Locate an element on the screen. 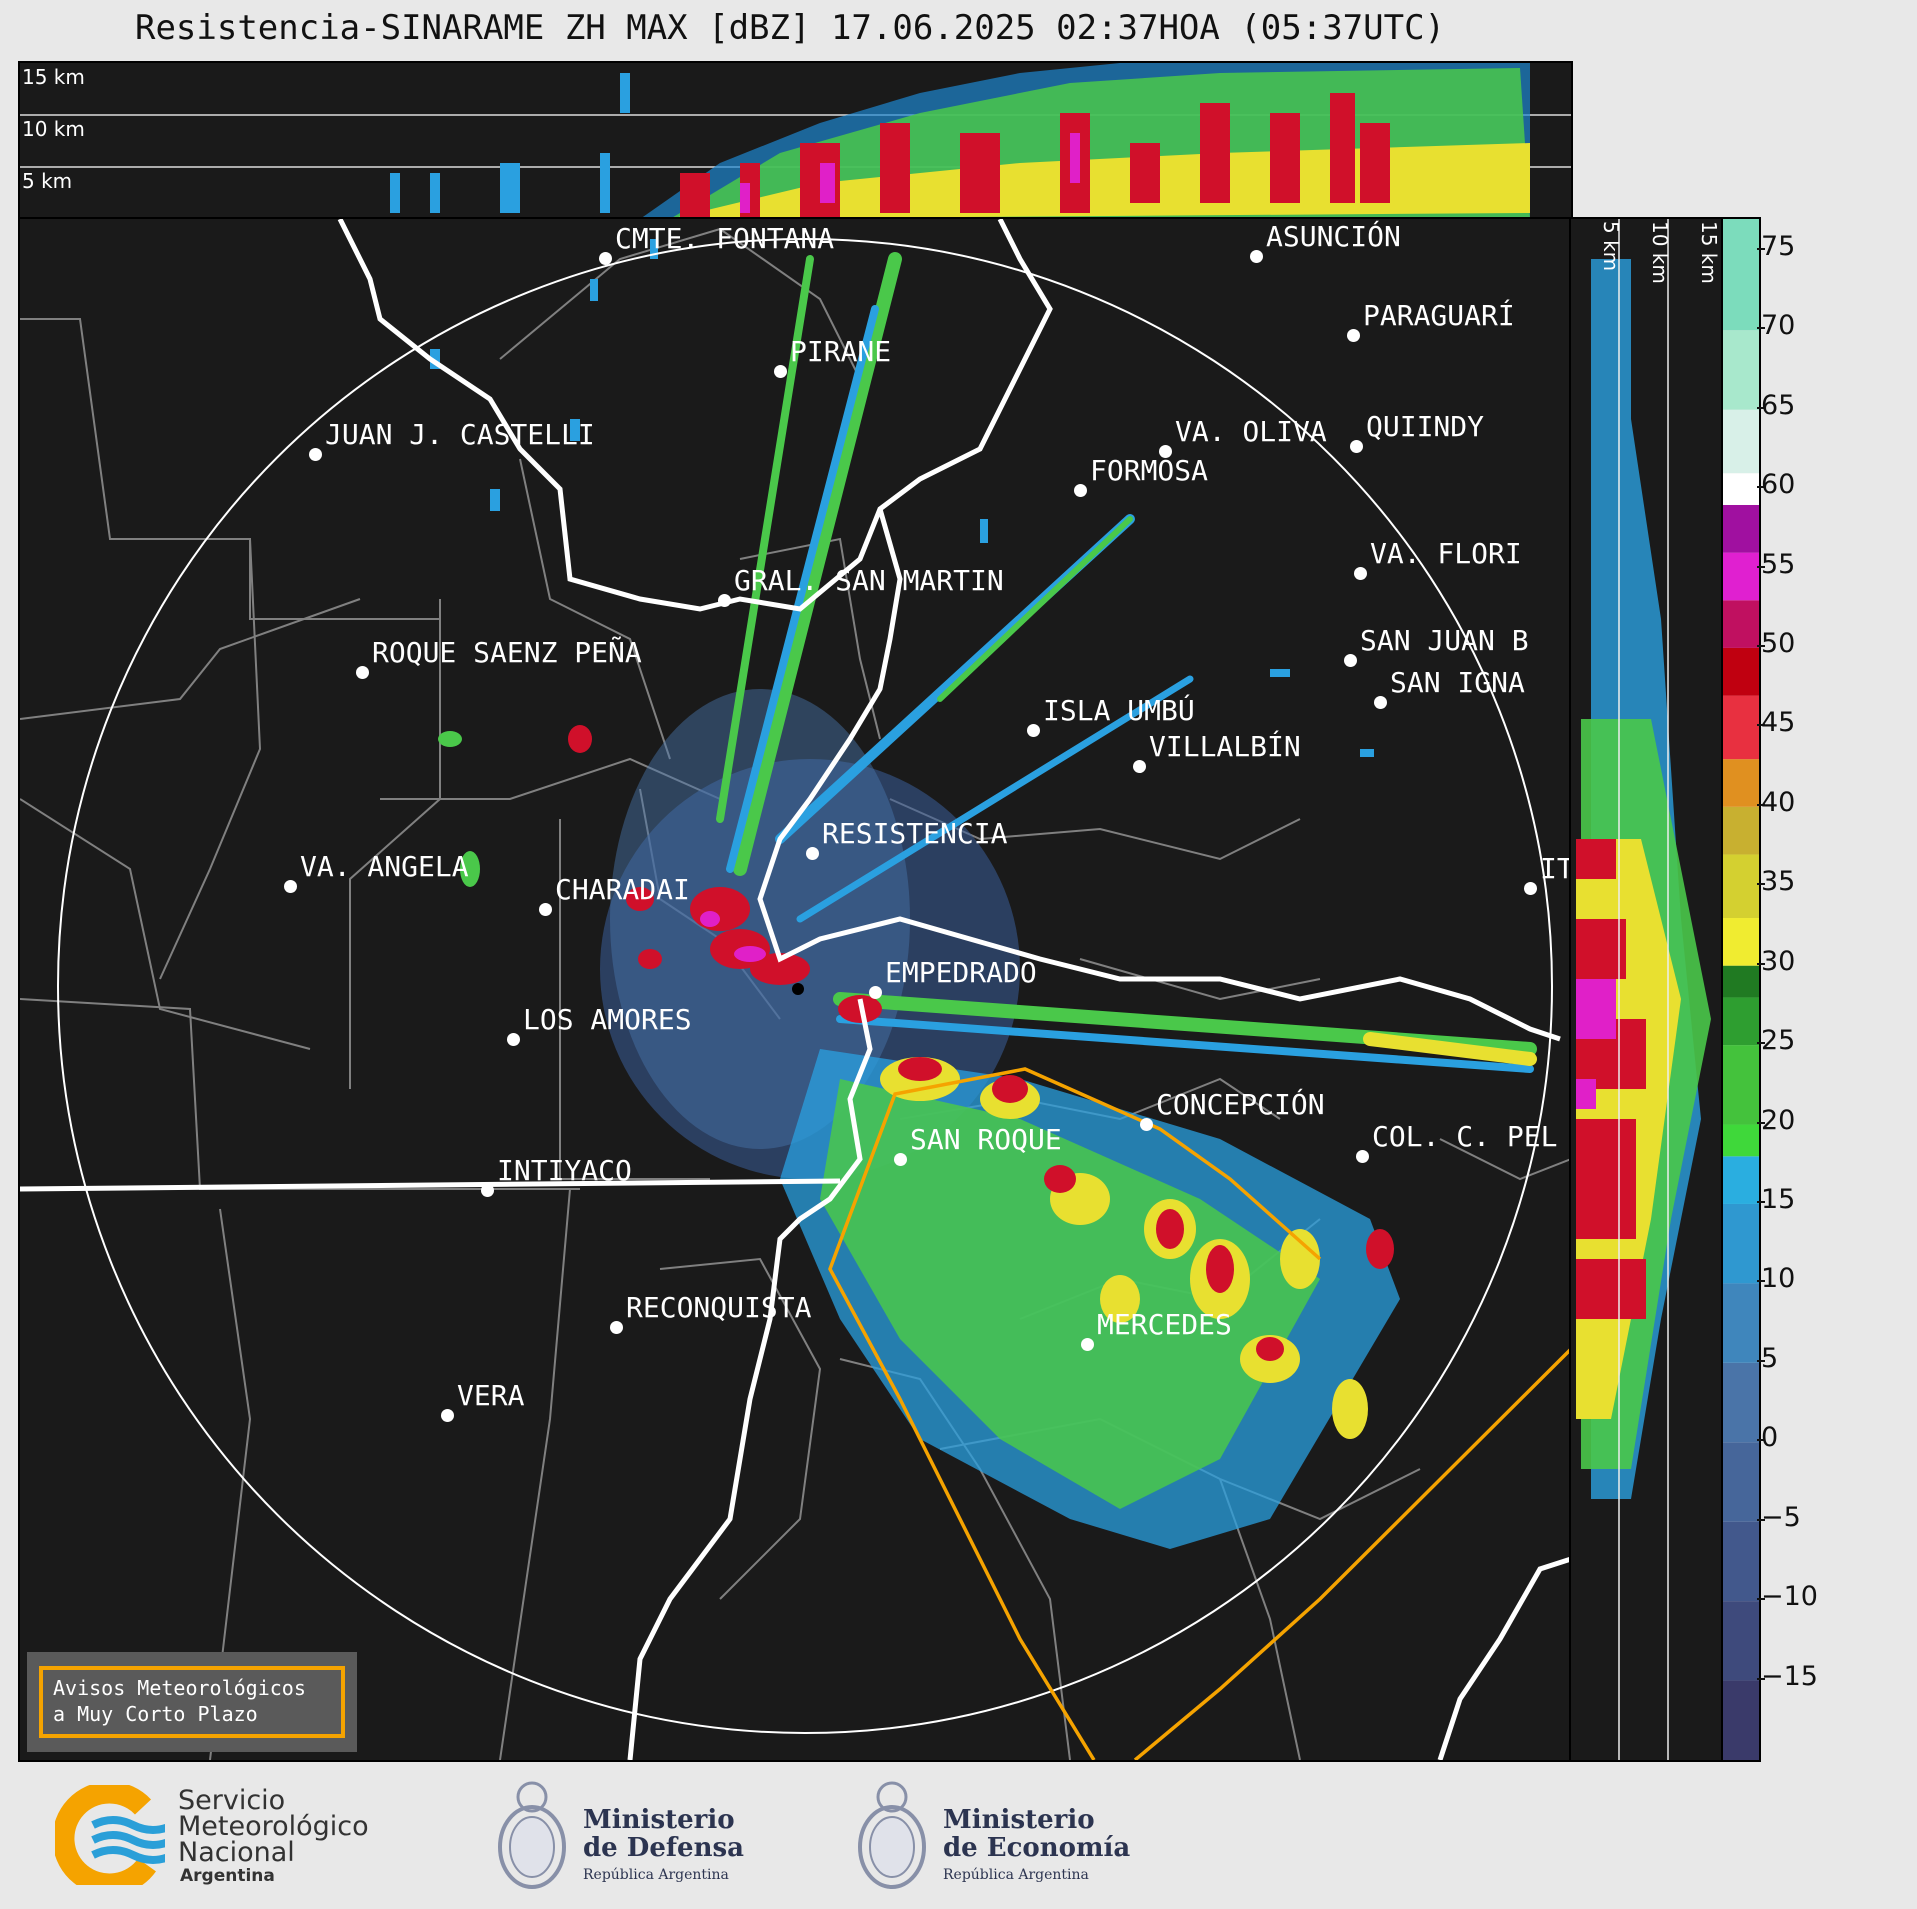 The image size is (1917, 1909). colorbar-tick-label: 25 is located at coordinates (1778, 1041).